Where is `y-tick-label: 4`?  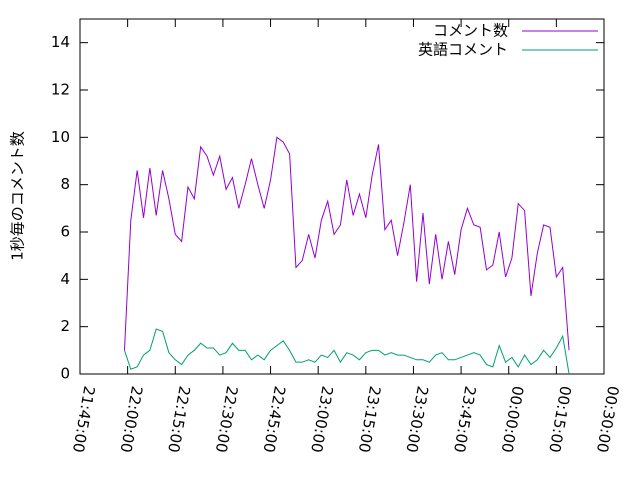 y-tick-label: 4 is located at coordinates (65, 279).